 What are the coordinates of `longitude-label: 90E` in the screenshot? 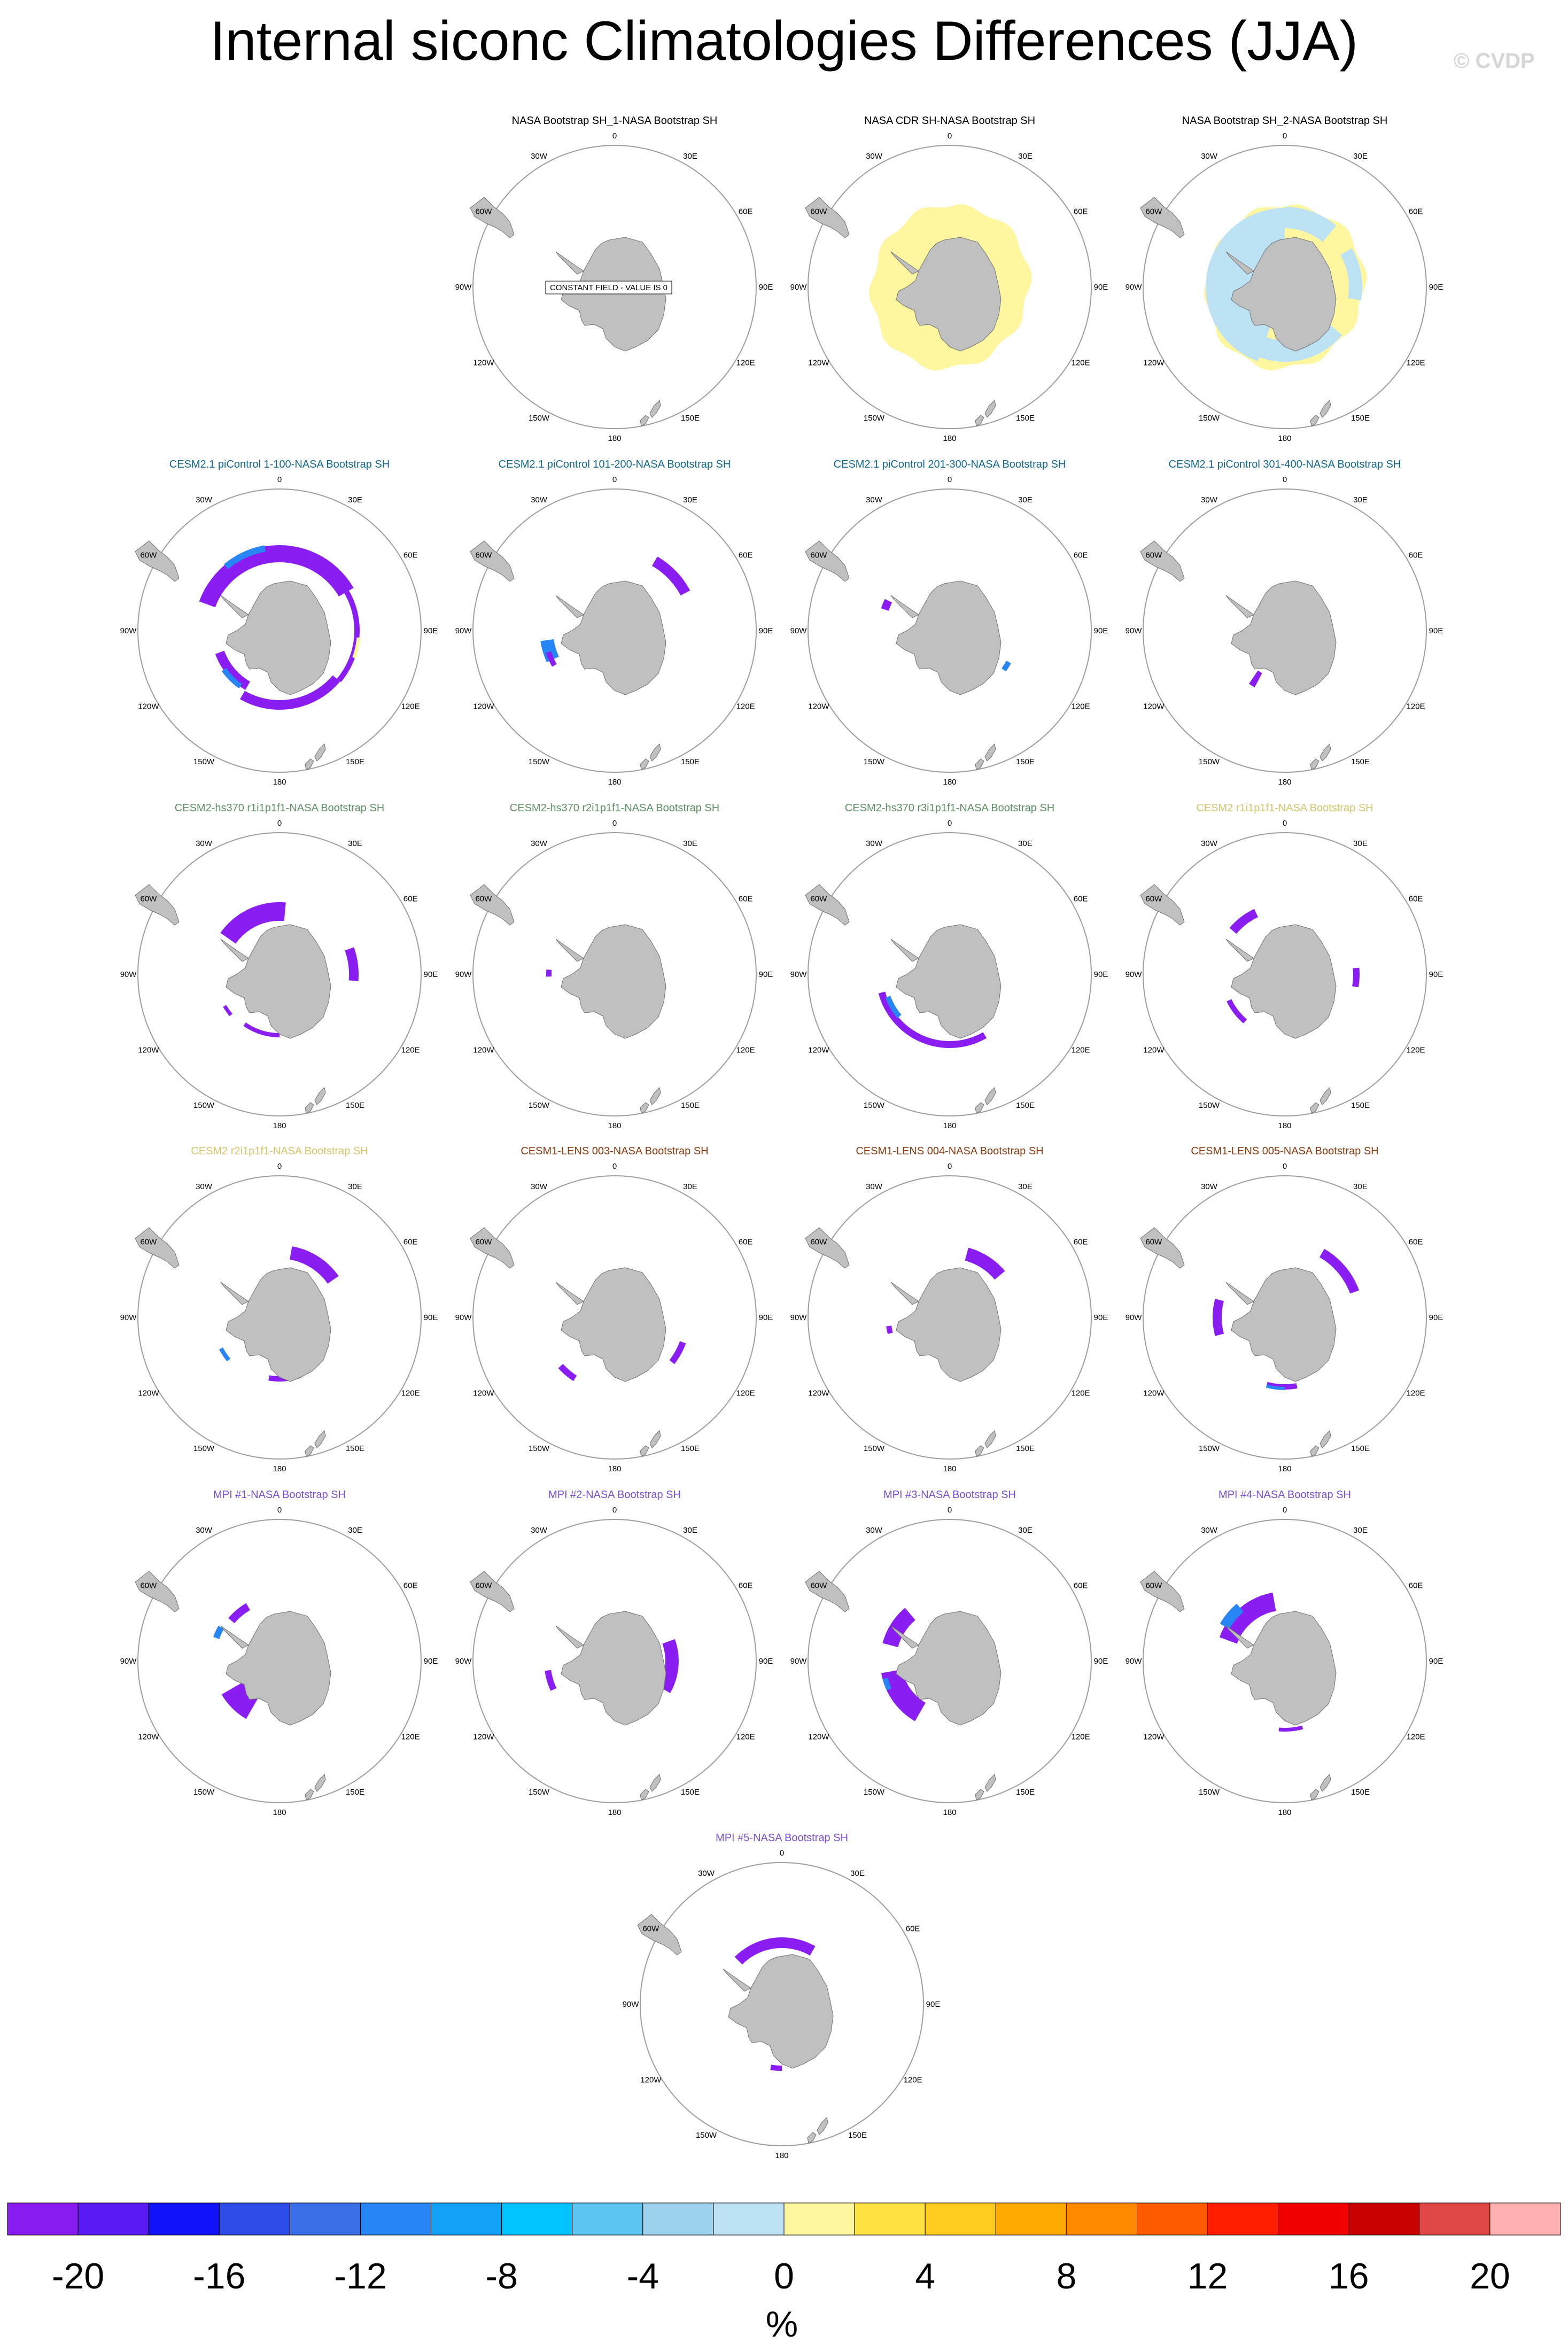 It's located at (1101, 287).